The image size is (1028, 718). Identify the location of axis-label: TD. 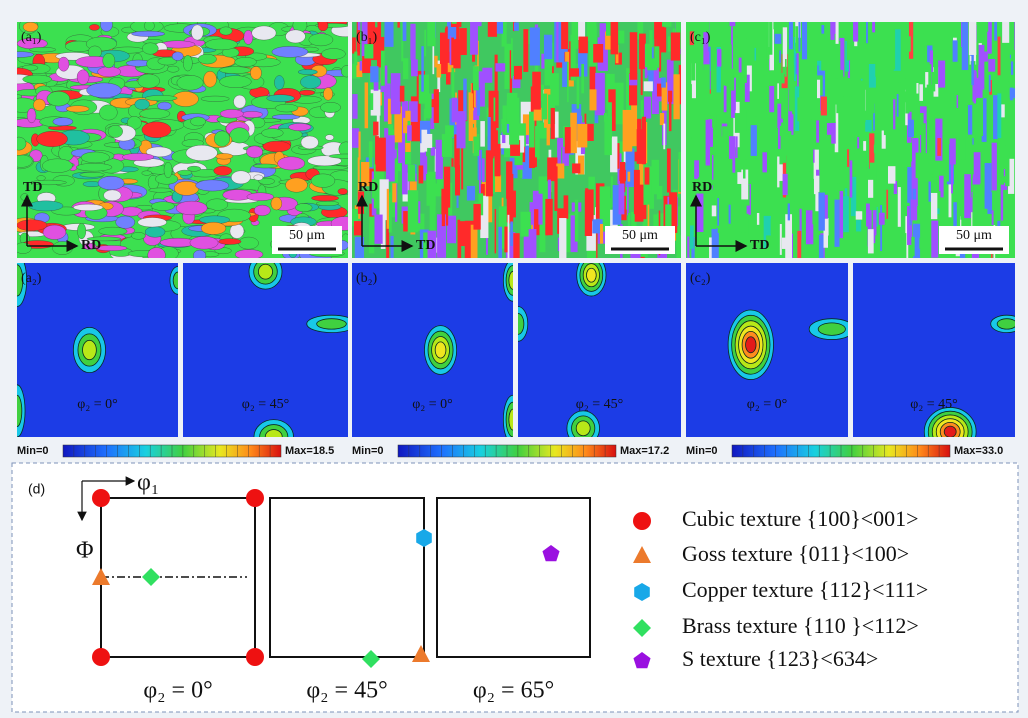
(32, 187).